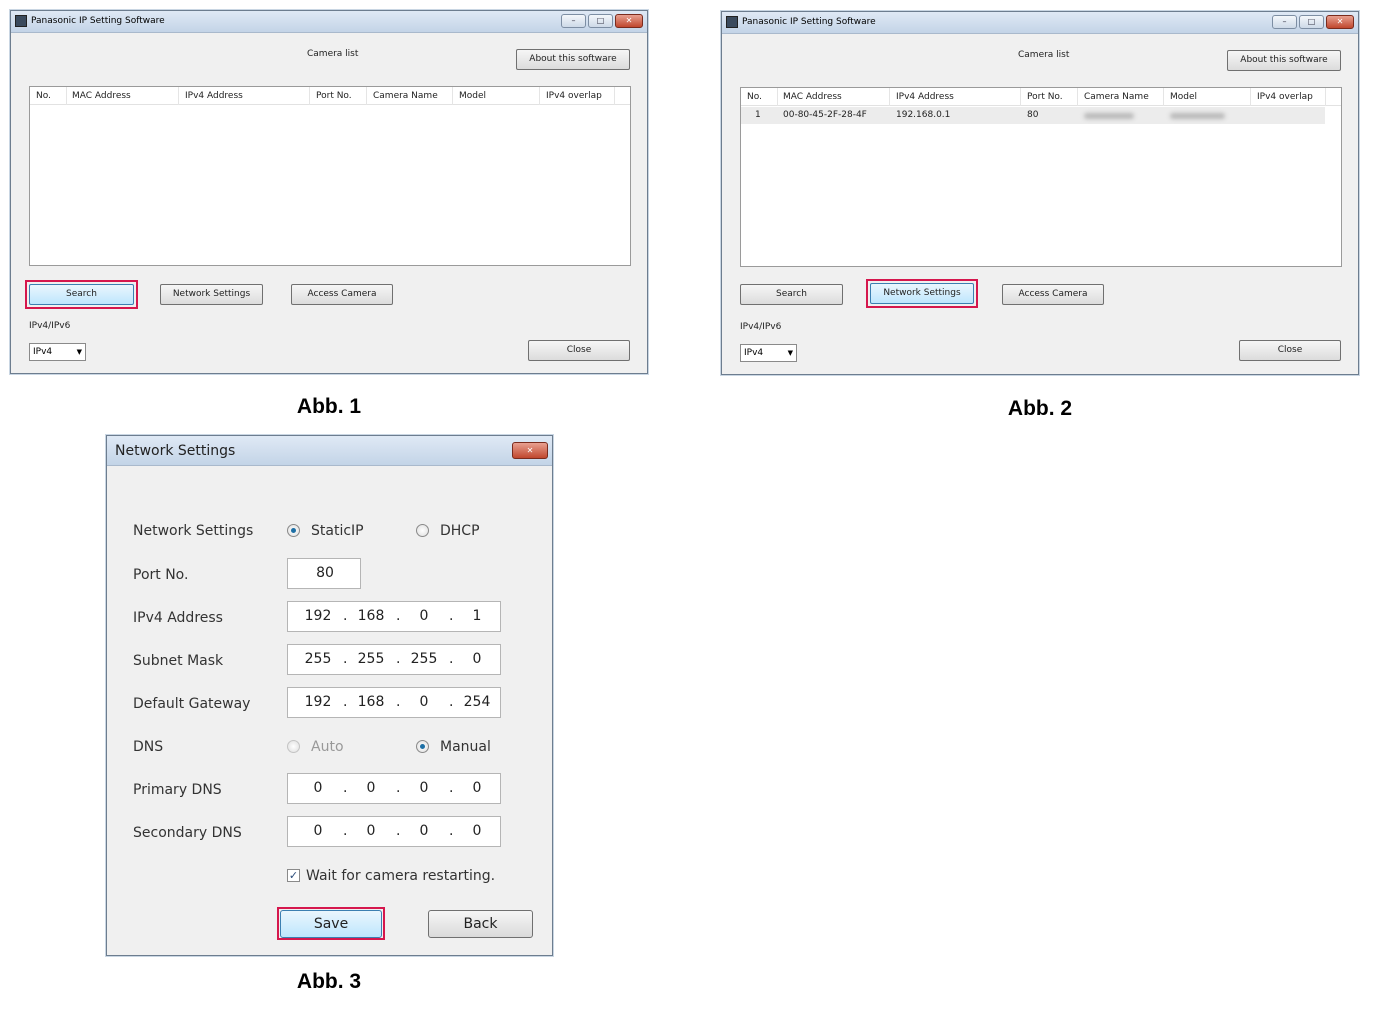 This screenshot has width=1380, height=1014. I want to click on dns-label: DNS, so click(148, 747).